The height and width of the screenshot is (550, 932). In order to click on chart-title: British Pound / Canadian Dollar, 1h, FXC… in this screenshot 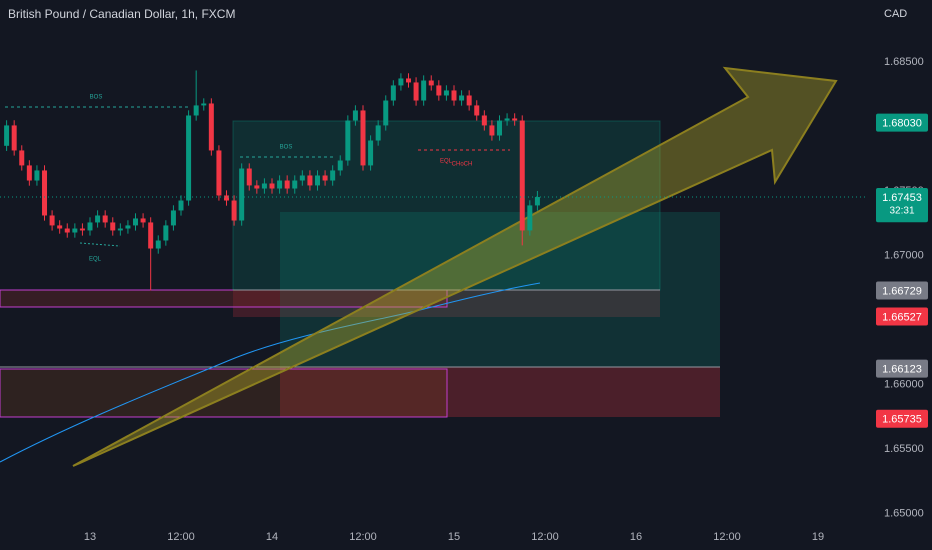, I will do `click(121, 14)`.